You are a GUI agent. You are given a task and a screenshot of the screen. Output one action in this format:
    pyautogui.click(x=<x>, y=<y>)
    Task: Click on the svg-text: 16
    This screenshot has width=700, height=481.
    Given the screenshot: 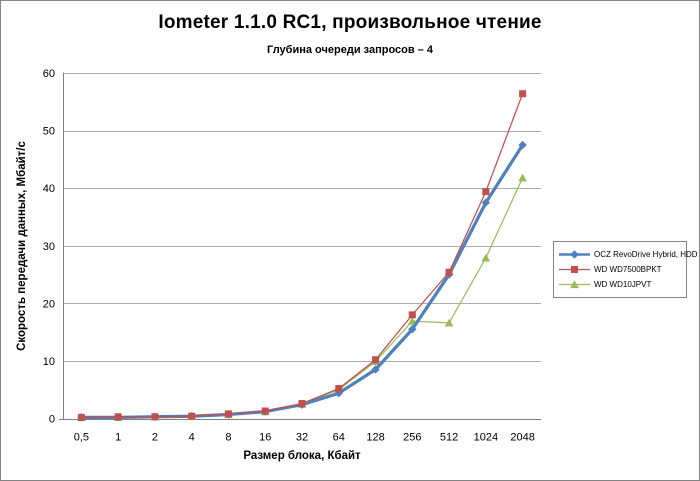 What is the action you would take?
    pyautogui.click(x=265, y=438)
    